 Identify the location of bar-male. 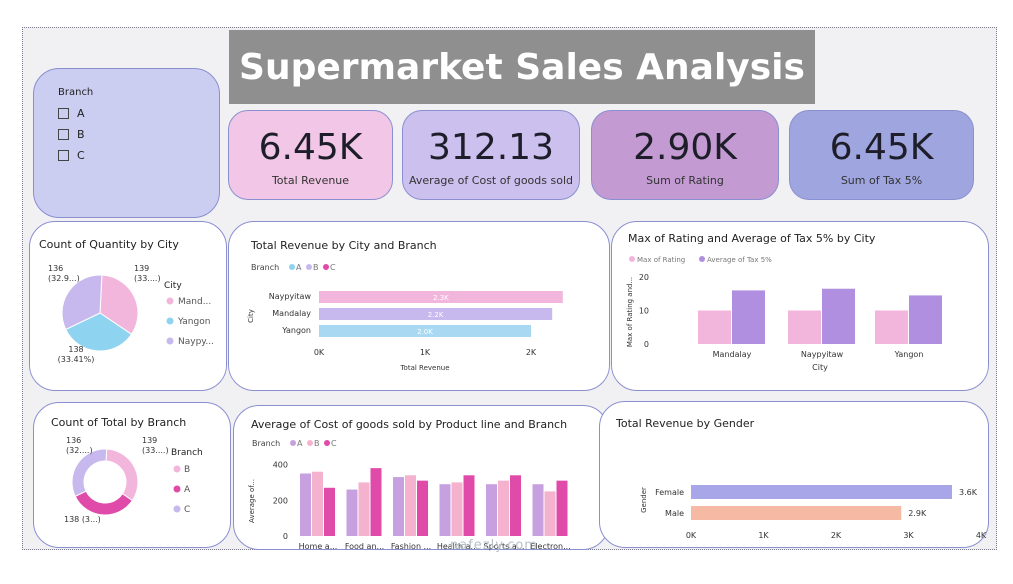
(796, 513).